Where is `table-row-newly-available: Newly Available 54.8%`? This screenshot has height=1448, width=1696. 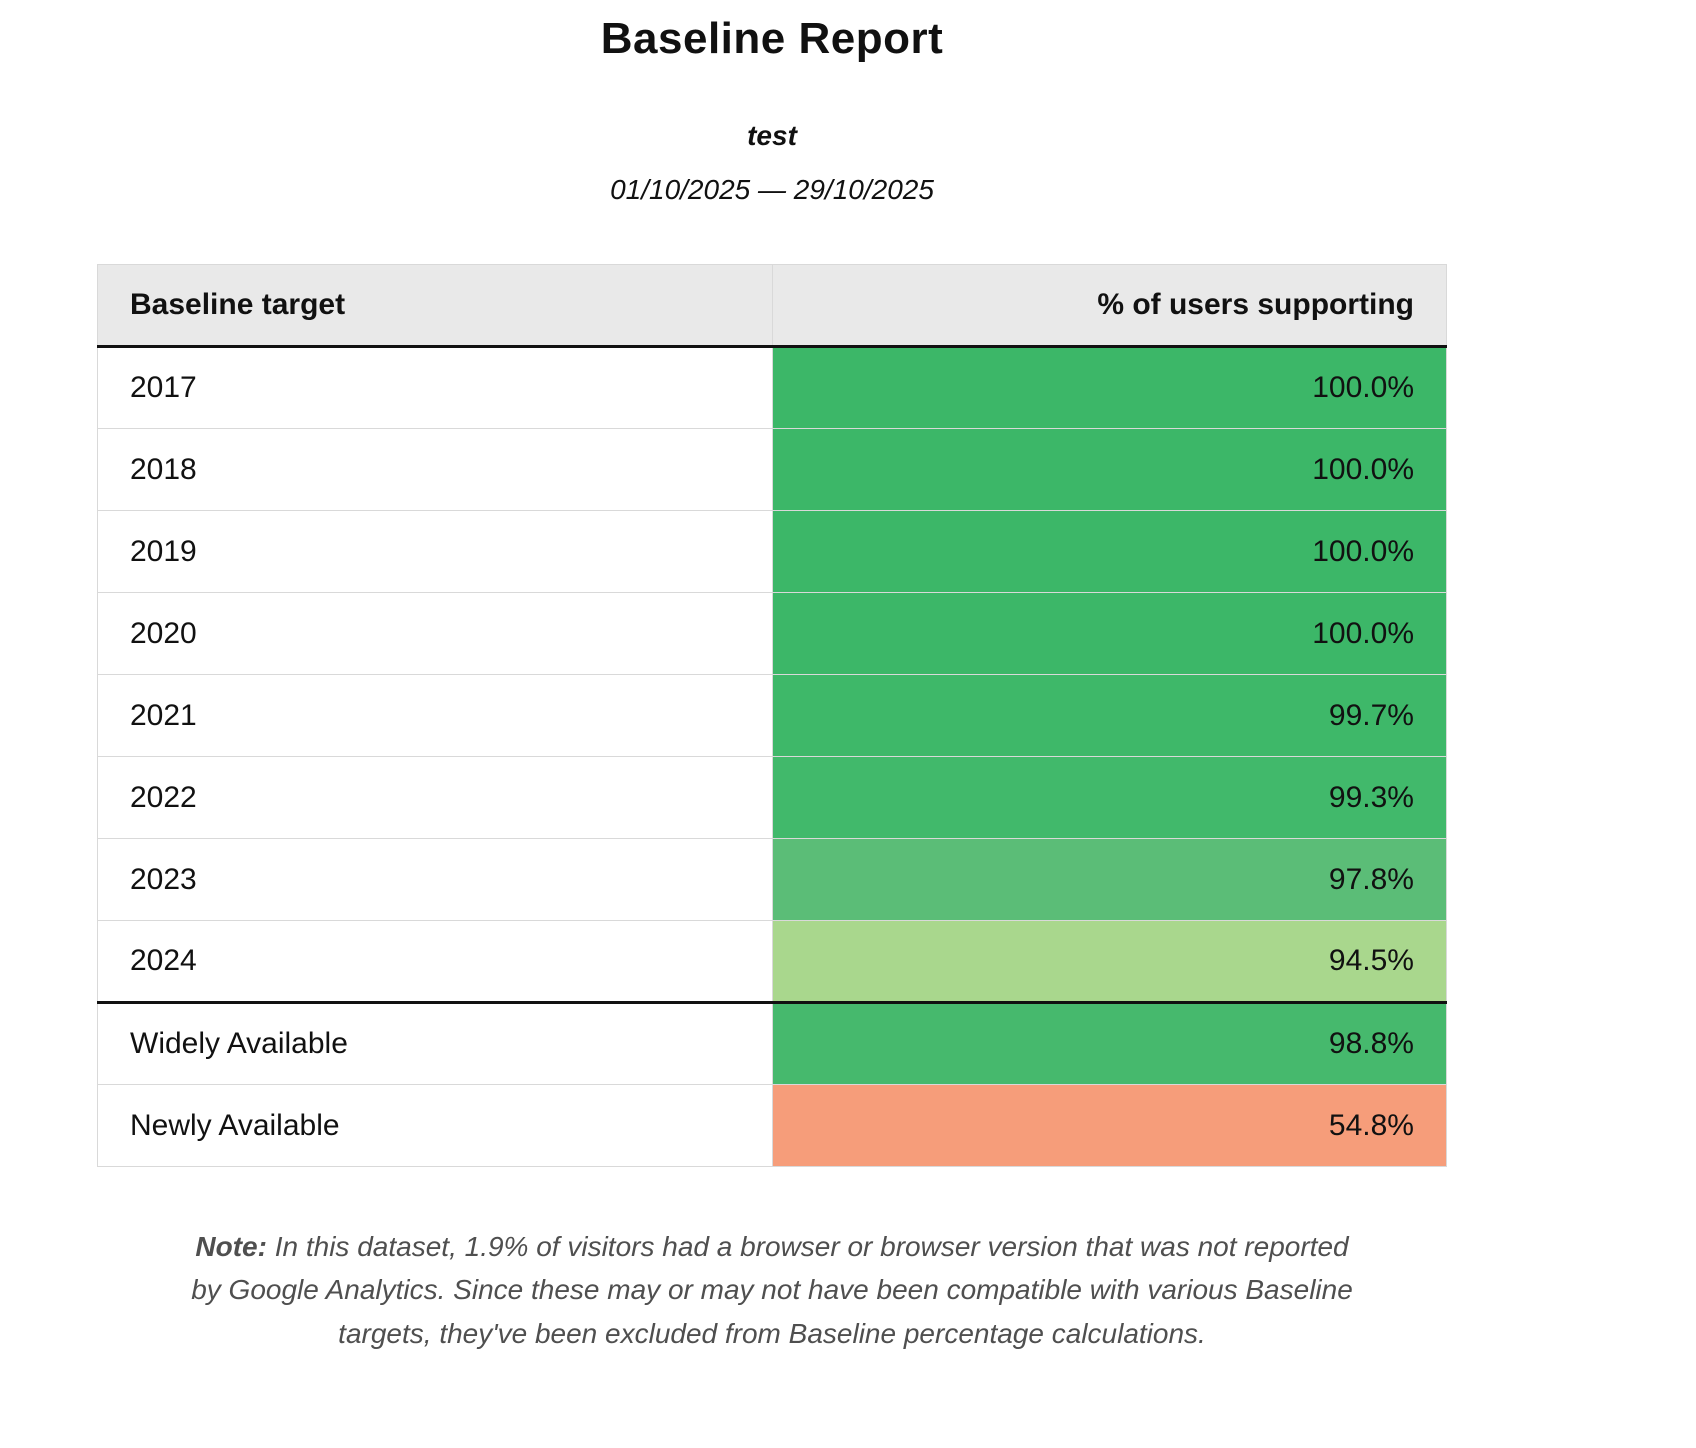
table-row-newly-available: Newly Available 54.8% is located at coordinates (772, 1125).